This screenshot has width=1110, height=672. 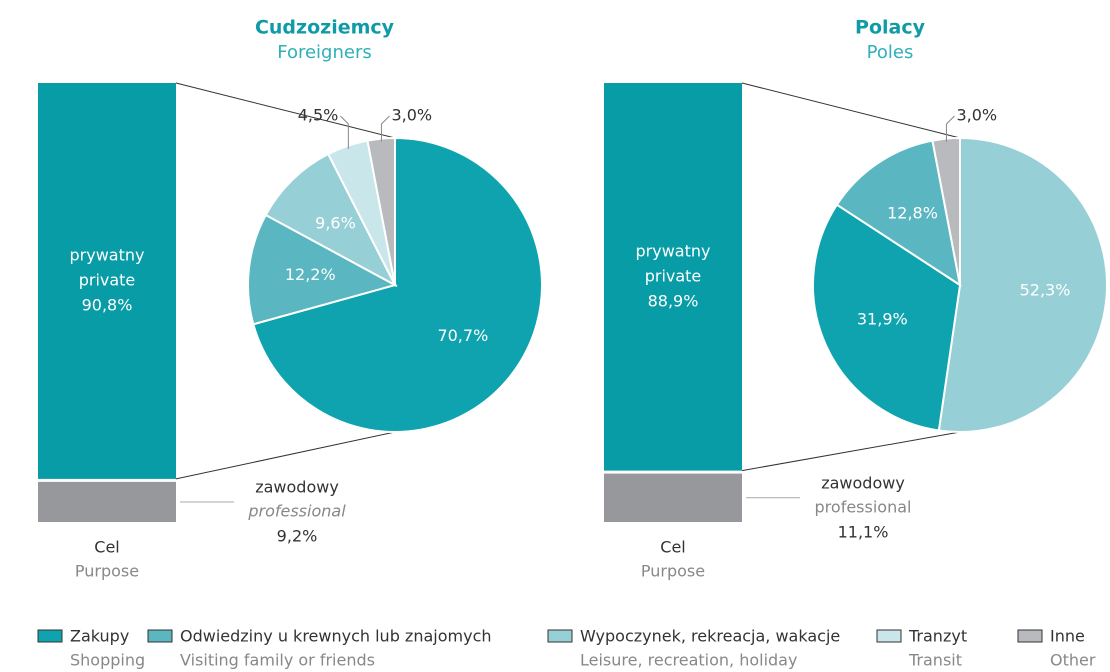 I want to click on slice-label: 31,9%, so click(x=882, y=319).